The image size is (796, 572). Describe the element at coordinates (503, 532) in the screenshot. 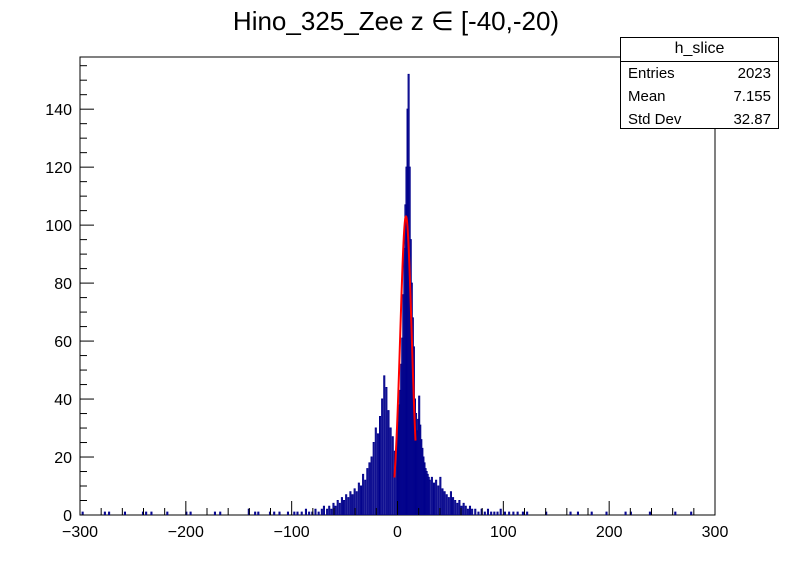

I see `x-tick-label: 100` at that location.